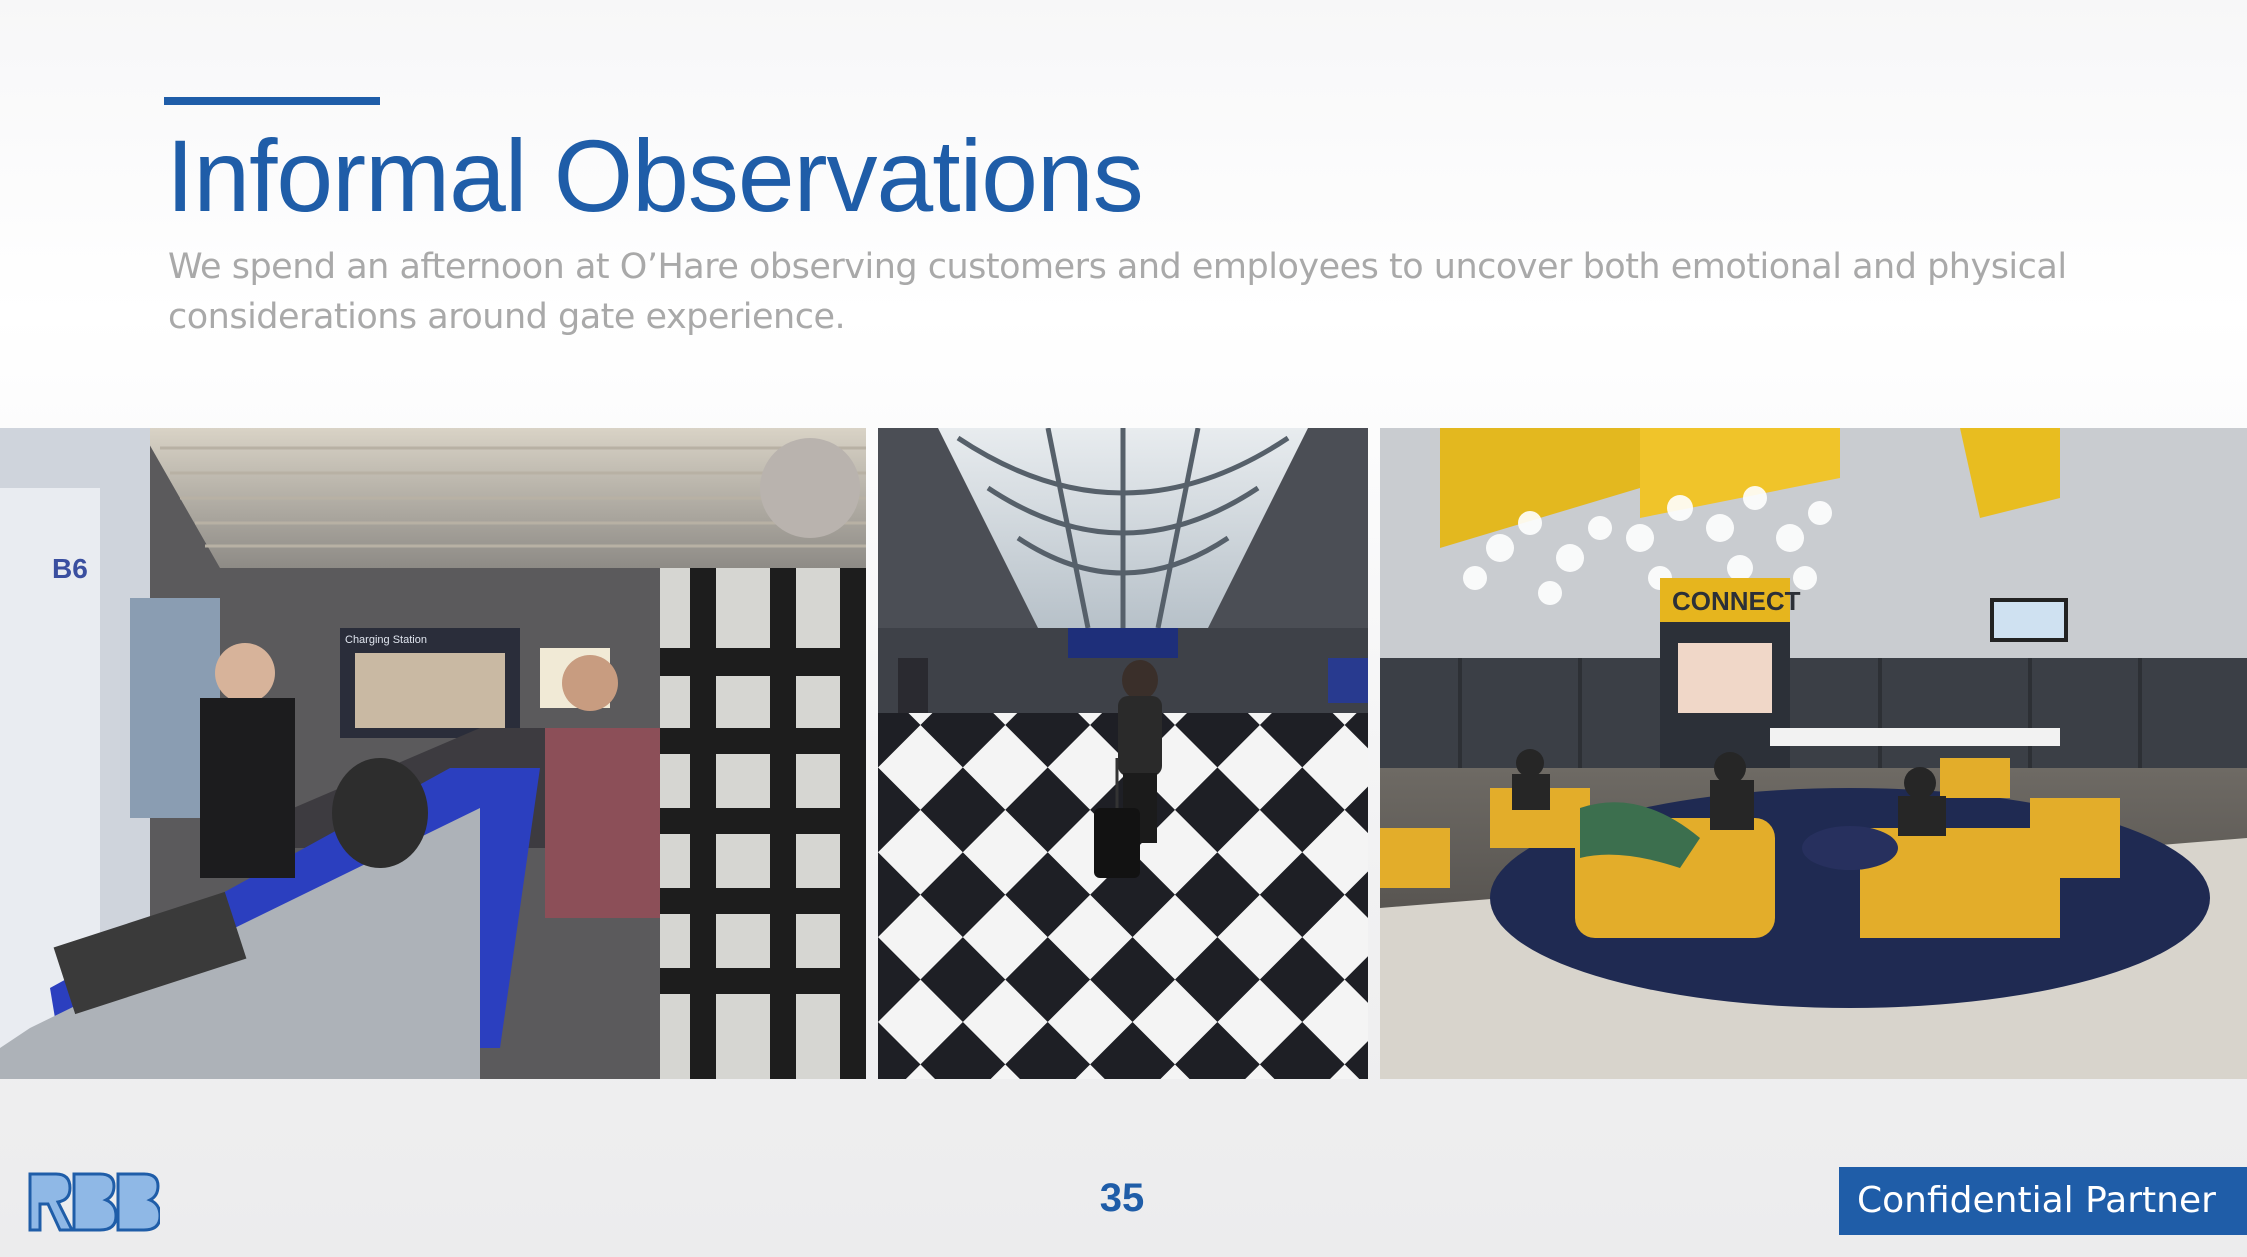 The image size is (2247, 1257). Describe the element at coordinates (1122, 1198) in the screenshot. I see `page-number: 35` at that location.